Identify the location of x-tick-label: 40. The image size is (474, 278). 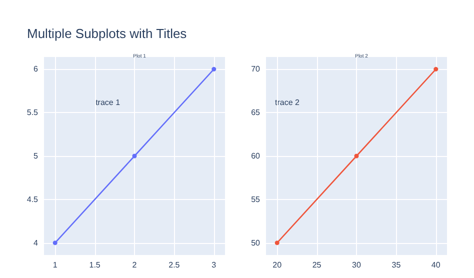
(436, 265).